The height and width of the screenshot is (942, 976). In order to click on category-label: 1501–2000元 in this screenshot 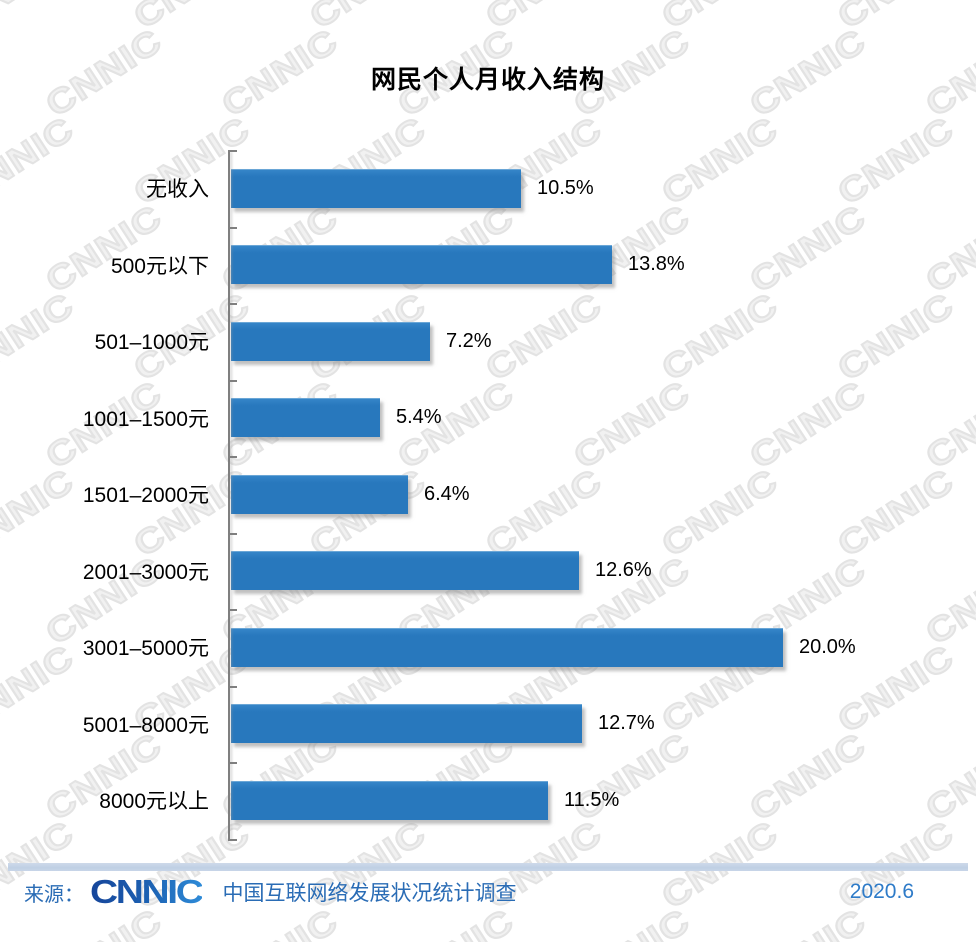, I will do `click(145, 496)`.